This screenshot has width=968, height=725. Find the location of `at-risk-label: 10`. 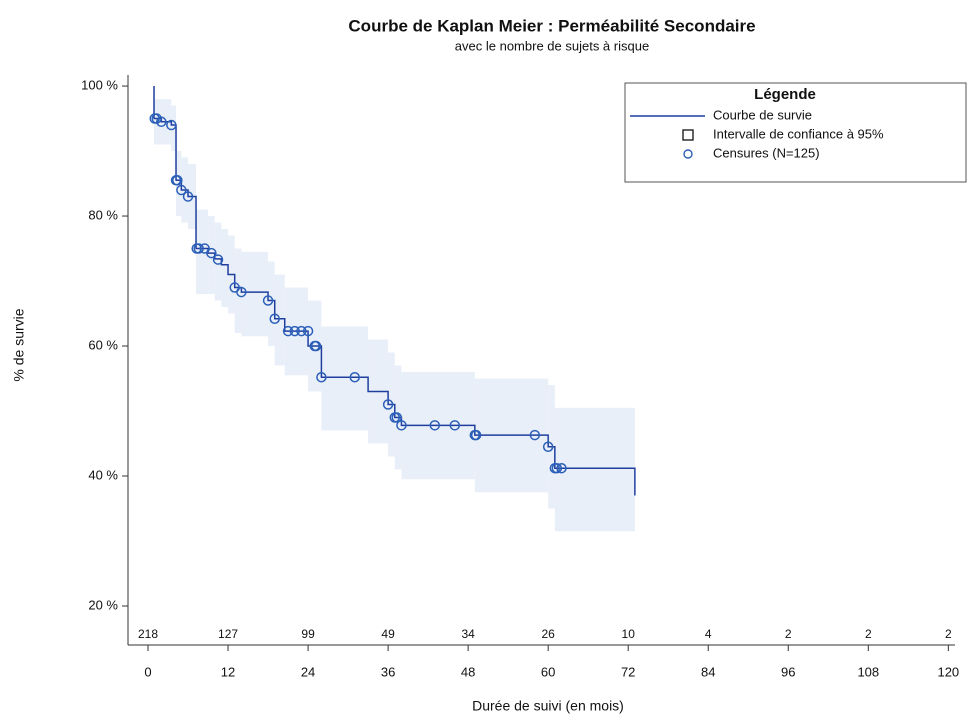

at-risk-label: 10 is located at coordinates (629, 634).